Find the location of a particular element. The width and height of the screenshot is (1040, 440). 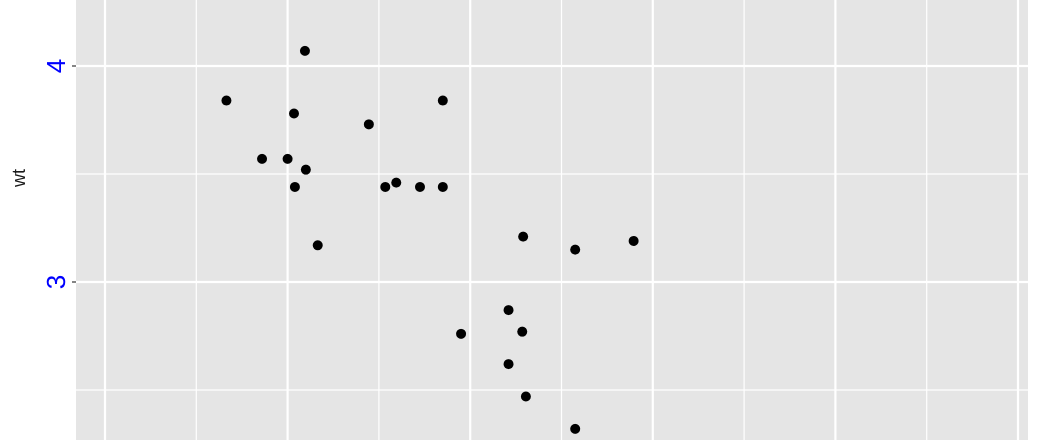

y-tick-label: 3 is located at coordinates (56, 282).